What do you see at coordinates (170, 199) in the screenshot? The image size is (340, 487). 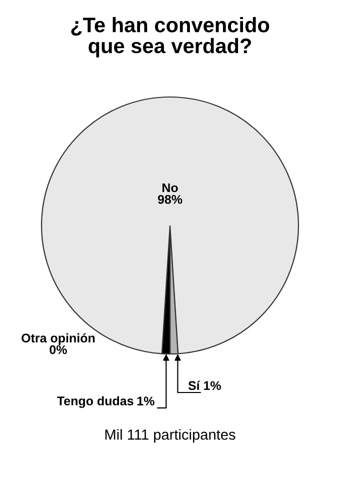 I see `data-label: 98%` at bounding box center [170, 199].